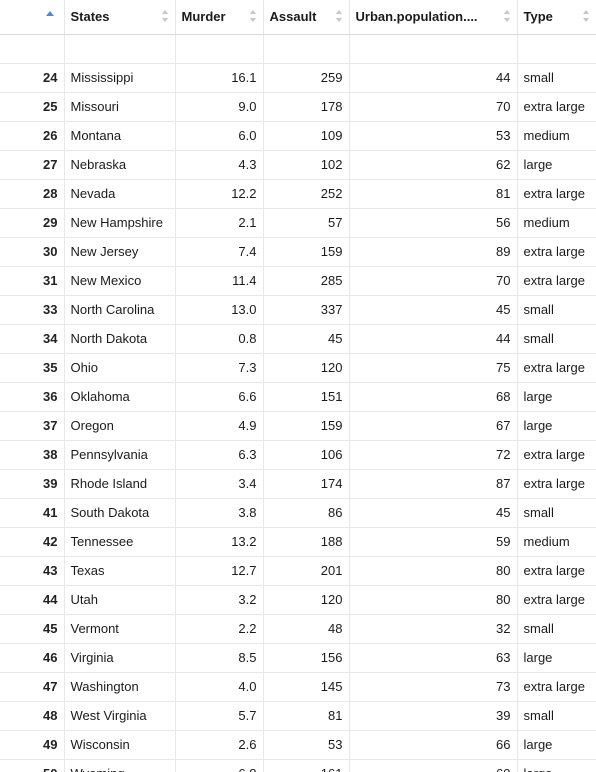  I want to click on cell-state: Texas, so click(120, 571).